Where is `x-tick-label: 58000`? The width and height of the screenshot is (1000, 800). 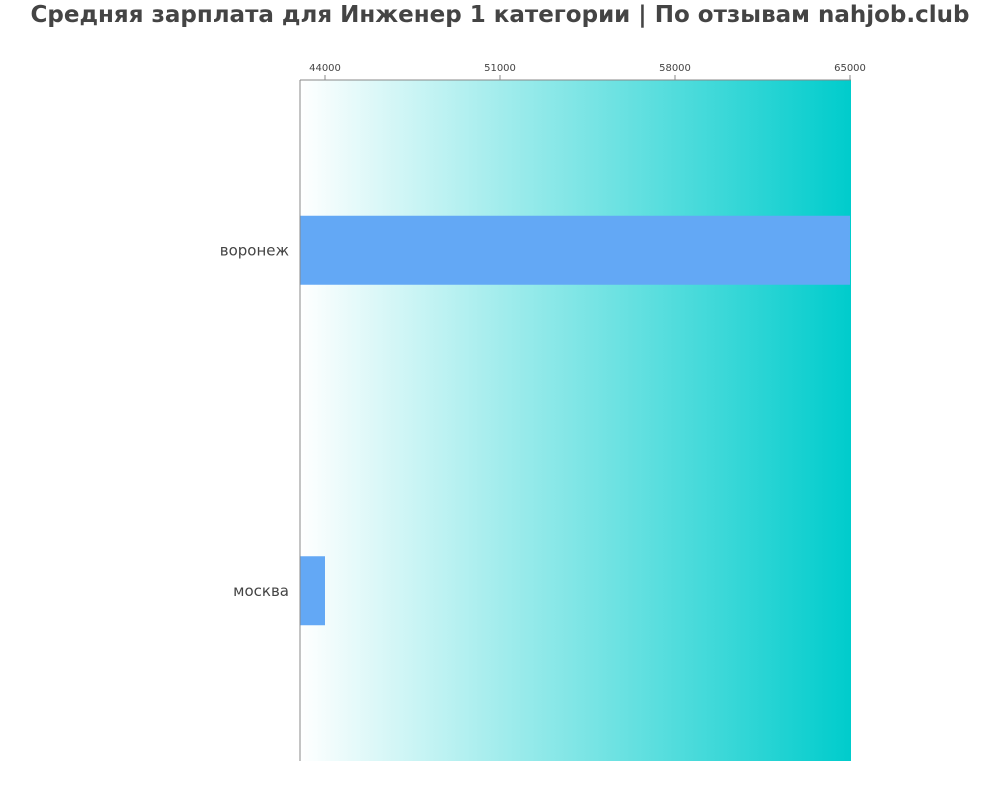 x-tick-label: 58000 is located at coordinates (675, 68).